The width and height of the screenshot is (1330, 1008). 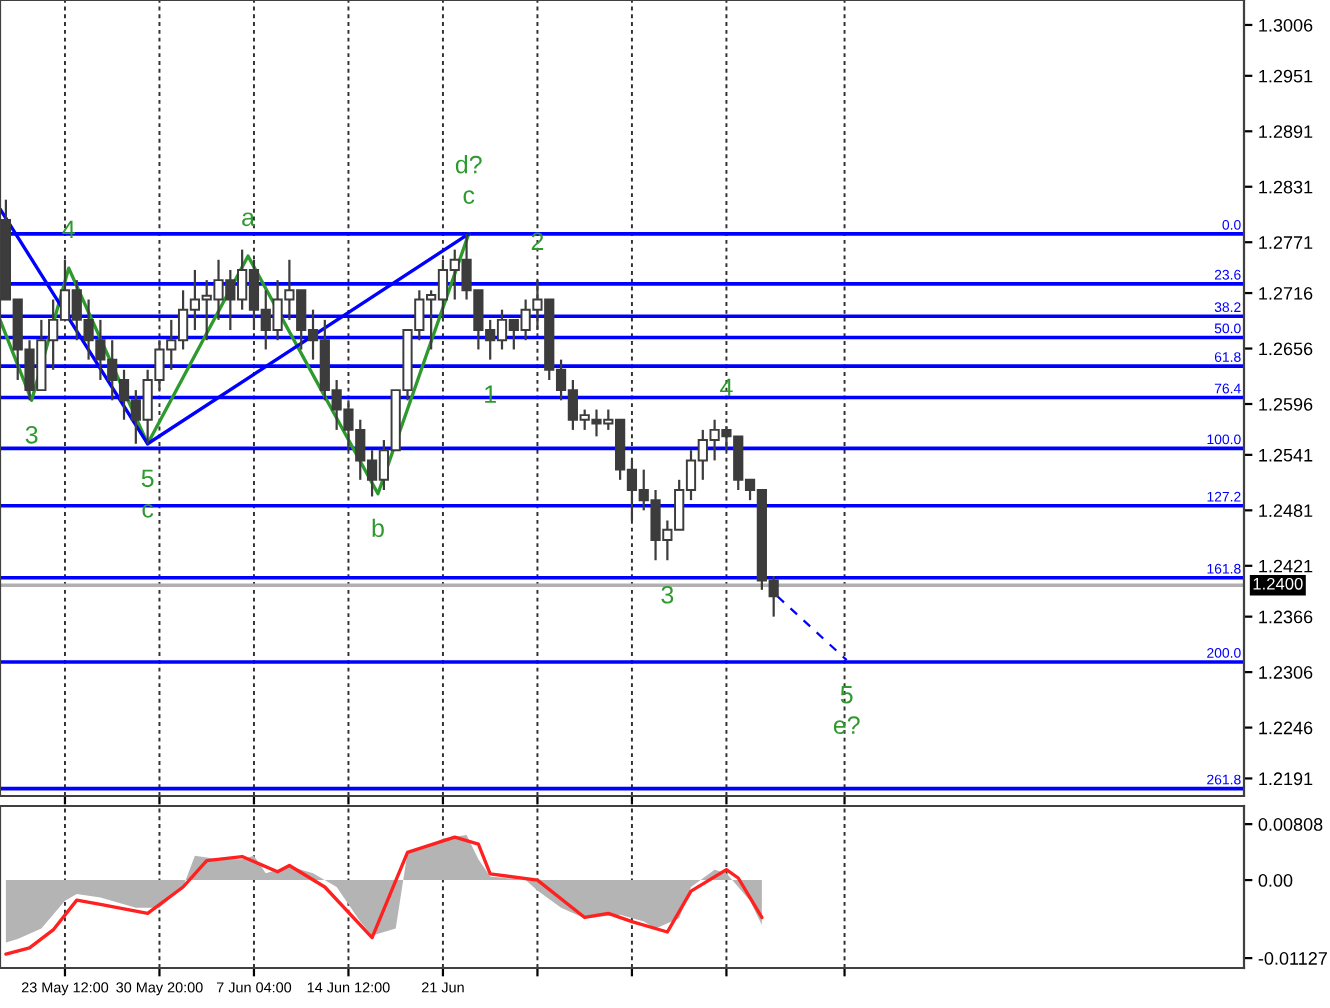 I want to click on y-tick-label: 1.2246, so click(x=1286, y=728).